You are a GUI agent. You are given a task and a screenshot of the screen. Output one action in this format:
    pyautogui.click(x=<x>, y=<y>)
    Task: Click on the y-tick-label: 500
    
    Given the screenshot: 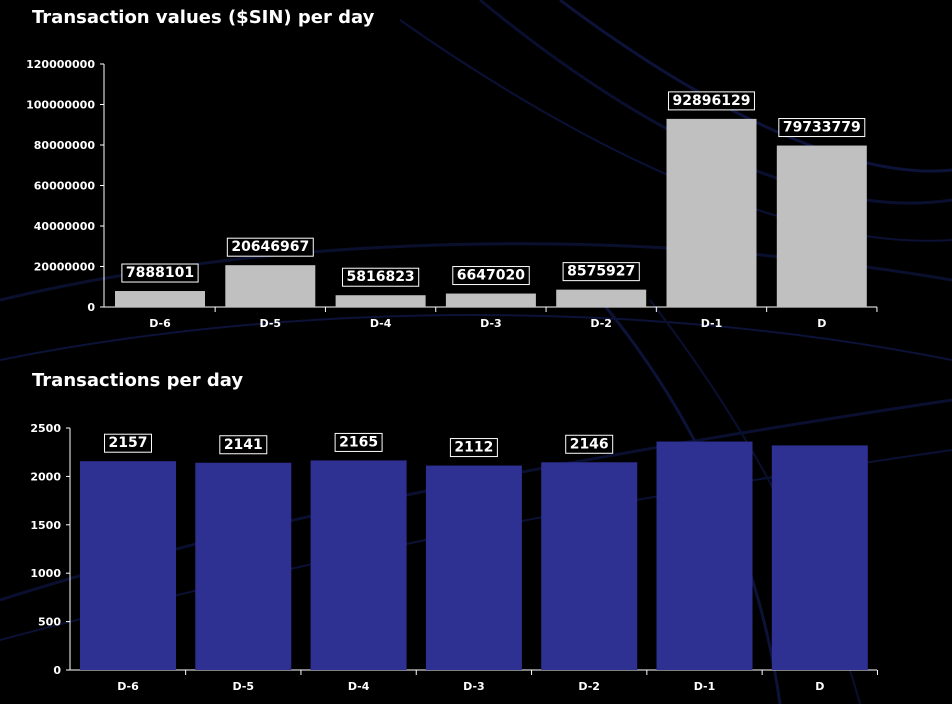 What is the action you would take?
    pyautogui.click(x=49, y=622)
    